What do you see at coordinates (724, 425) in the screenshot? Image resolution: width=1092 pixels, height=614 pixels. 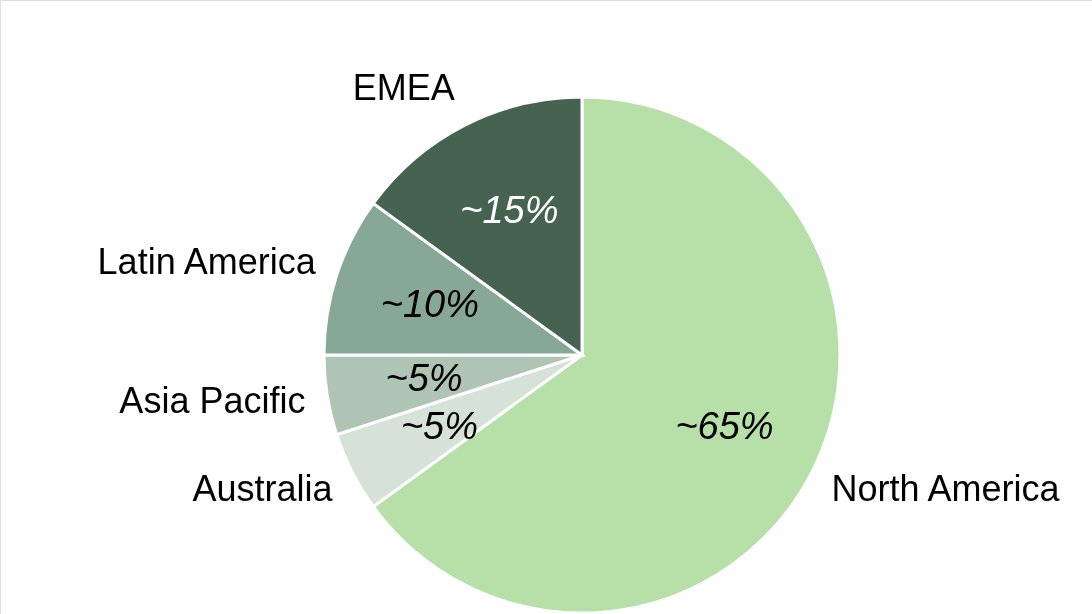 I see `data-label: ~65%` at bounding box center [724, 425].